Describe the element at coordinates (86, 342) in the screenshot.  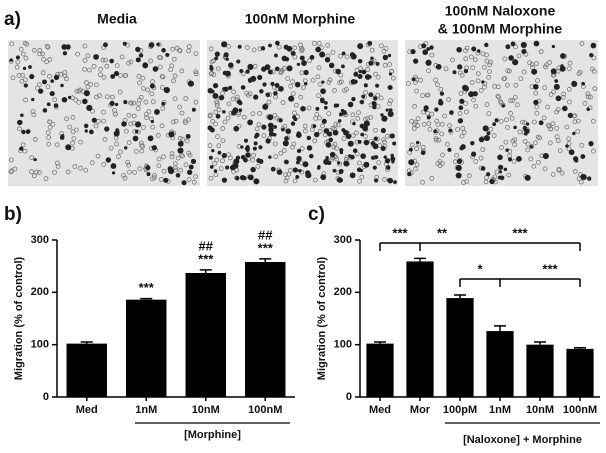
I see `error-bar` at that location.